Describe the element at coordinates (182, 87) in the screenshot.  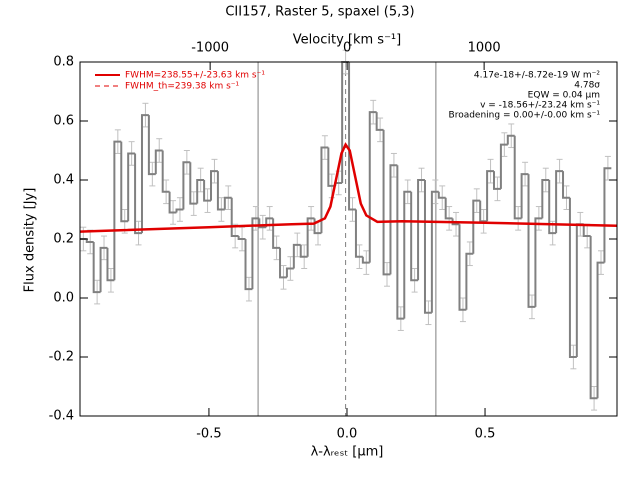
I see `legend-label: FWHM_th=239.38 km s⁻¹` at that location.